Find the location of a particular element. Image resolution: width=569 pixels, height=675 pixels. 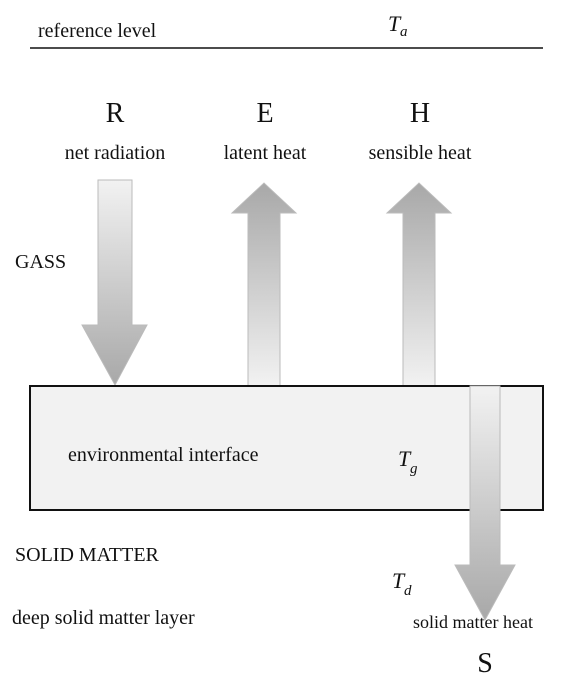

flux-letter: R is located at coordinates (115, 113).